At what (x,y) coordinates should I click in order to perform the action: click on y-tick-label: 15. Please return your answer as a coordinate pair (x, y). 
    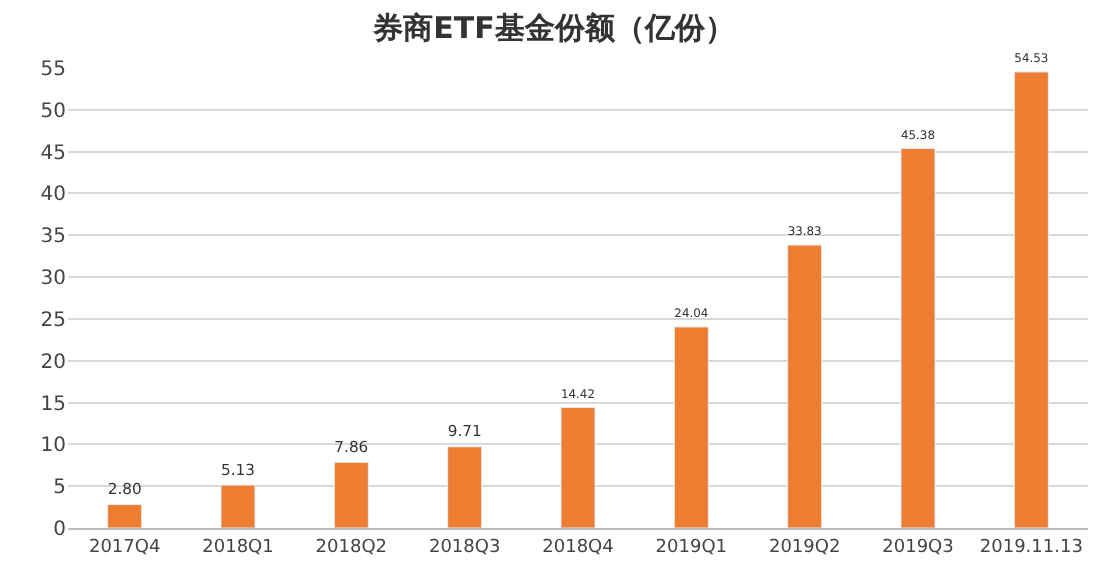
    Looking at the image, I should click on (53, 404).